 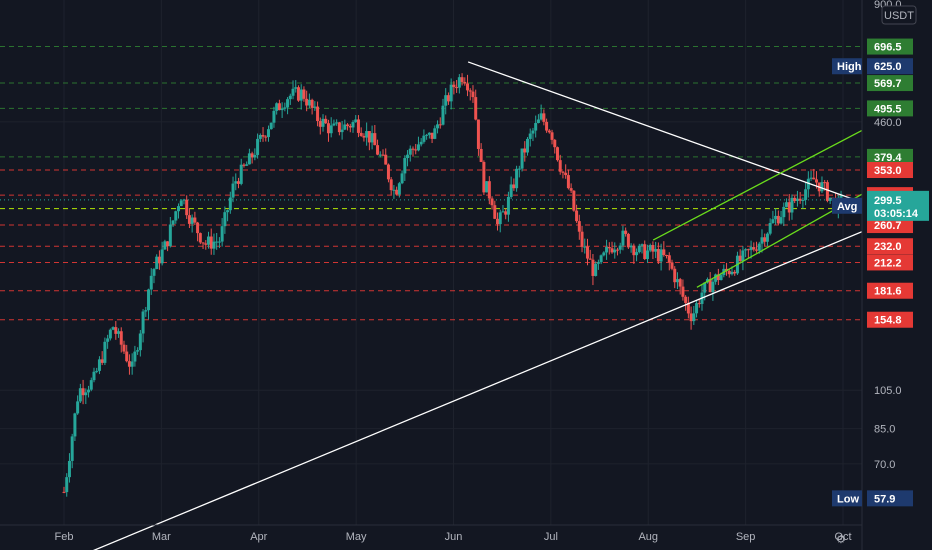 I want to click on avg-label-bg, so click(x=847, y=205).